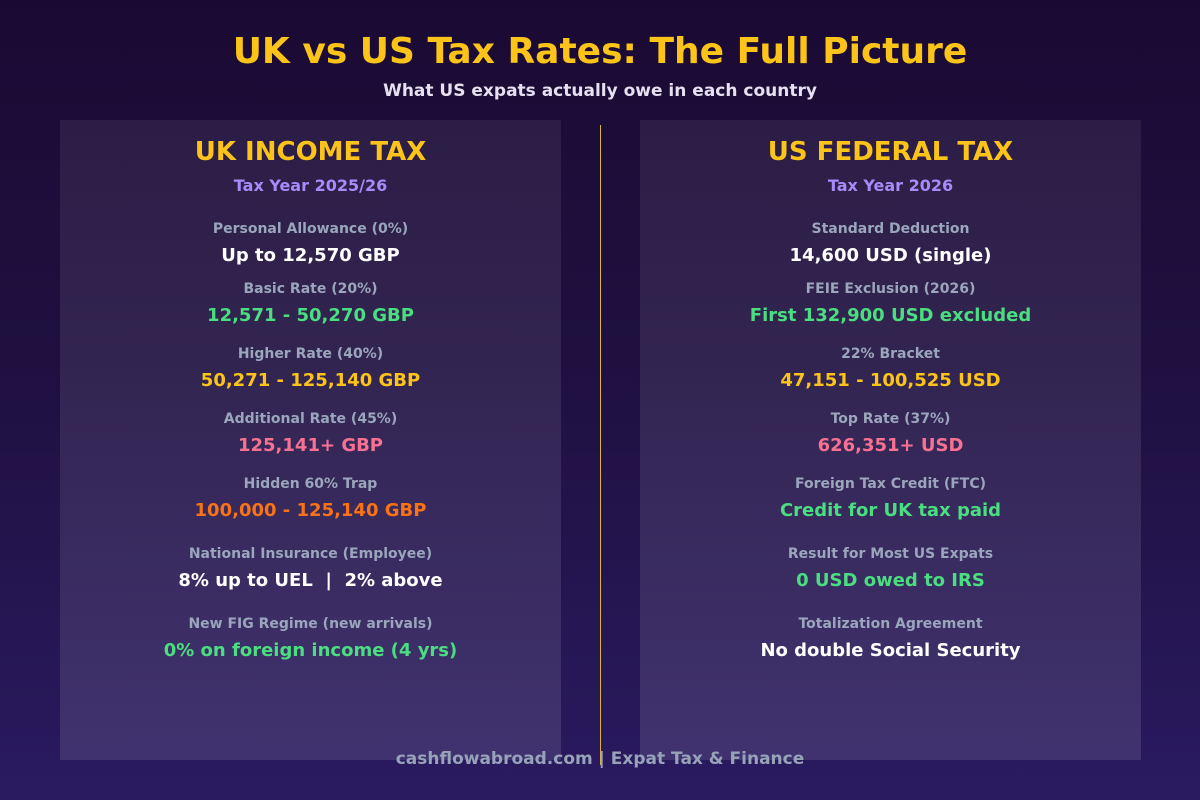 This screenshot has height=800, width=1200. I want to click on uk-row-label: New FIG Regime (new arrivals), so click(310, 624).